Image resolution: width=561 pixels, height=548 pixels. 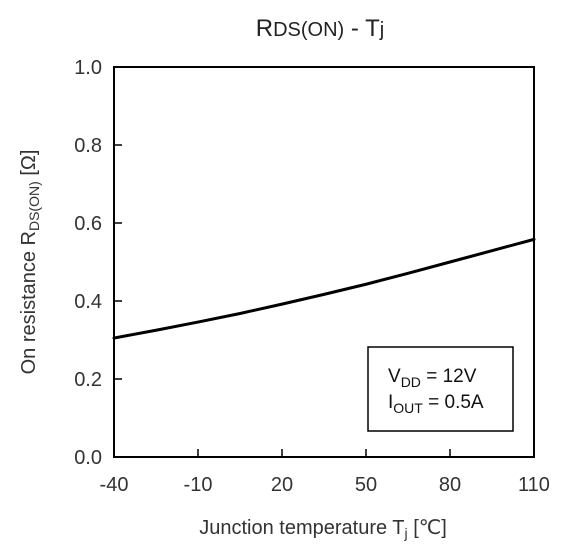 I want to click on y-tick-label: 0.6, so click(x=88, y=224).